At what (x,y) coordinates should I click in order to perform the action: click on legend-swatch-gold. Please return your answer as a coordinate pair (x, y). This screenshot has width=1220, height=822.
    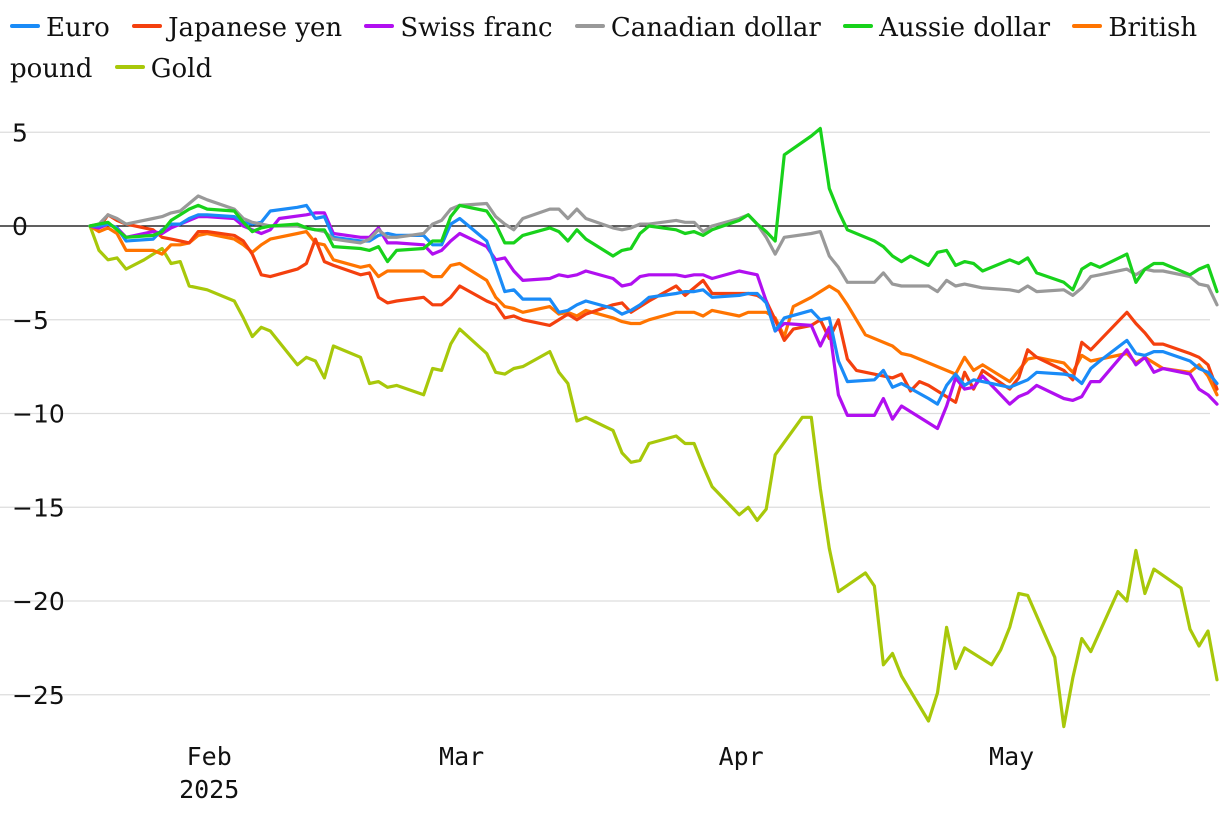
    Looking at the image, I should click on (129, 67).